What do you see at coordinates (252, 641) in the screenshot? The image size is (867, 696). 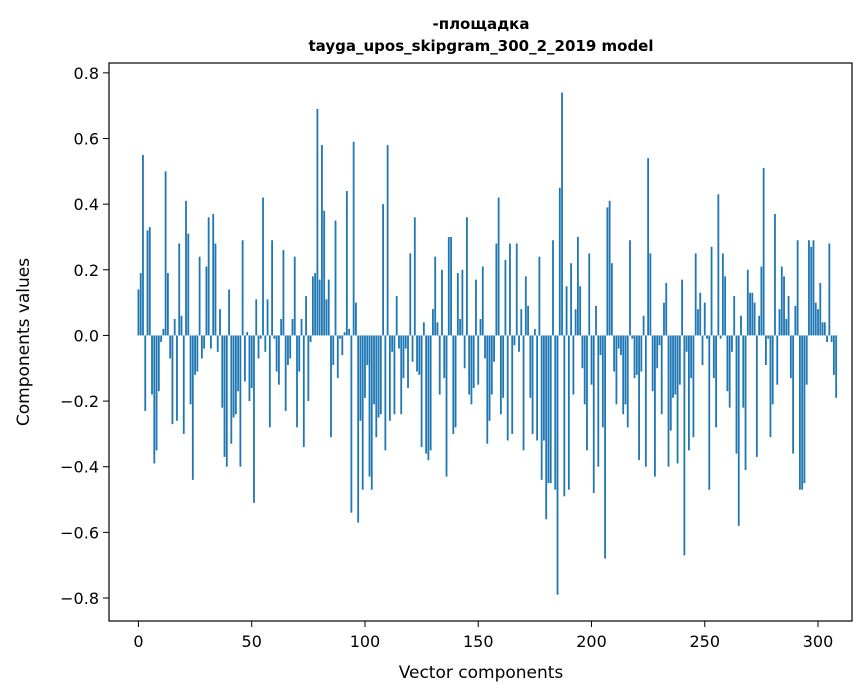 I see `x-tick-label: 50` at bounding box center [252, 641].